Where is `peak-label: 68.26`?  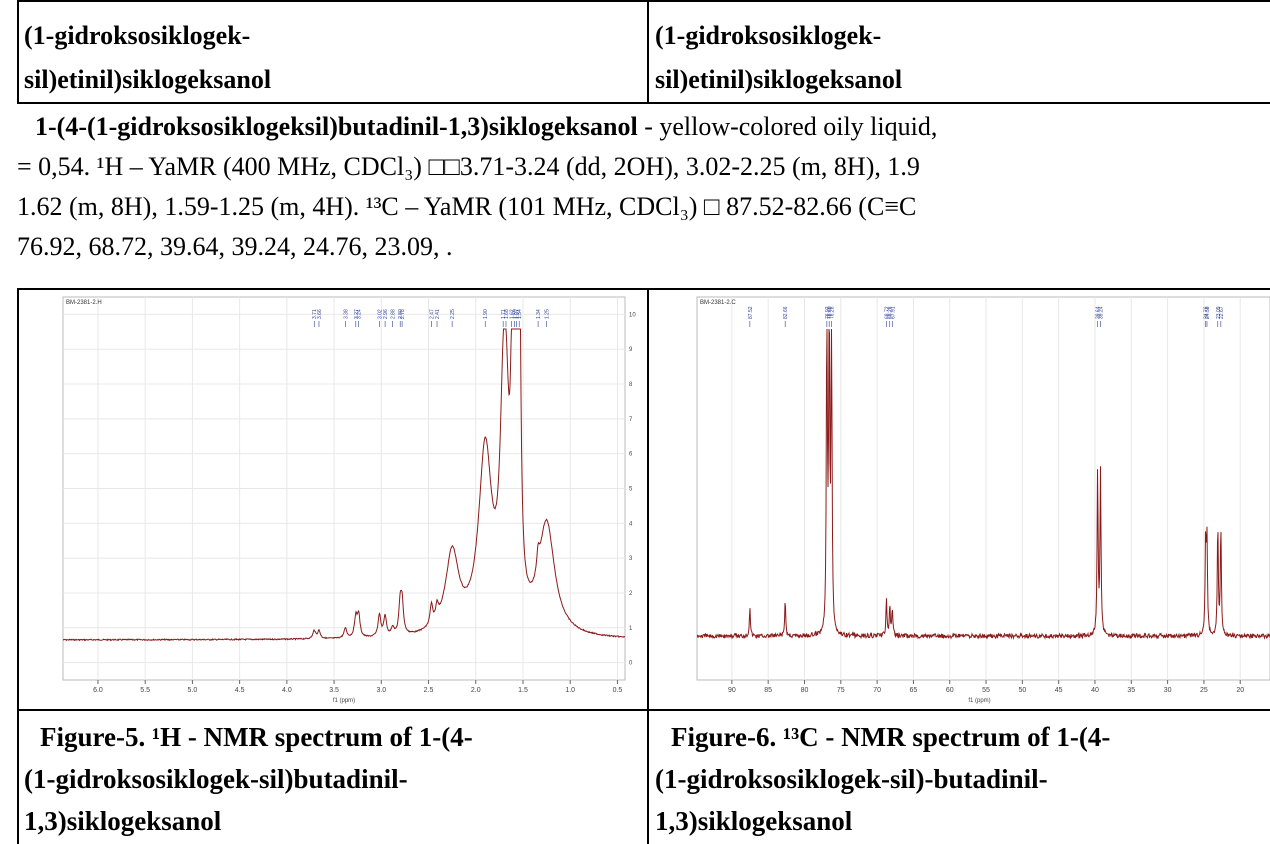
peak-label: 68.26 is located at coordinates (891, 312).